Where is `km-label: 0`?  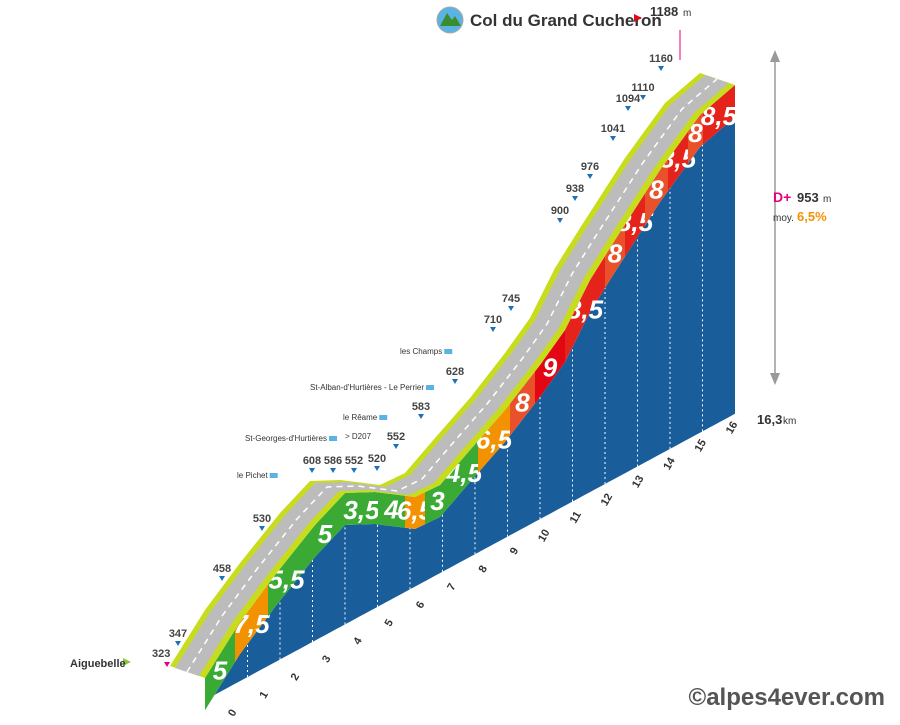
km-label: 0 is located at coordinates (232, 713).